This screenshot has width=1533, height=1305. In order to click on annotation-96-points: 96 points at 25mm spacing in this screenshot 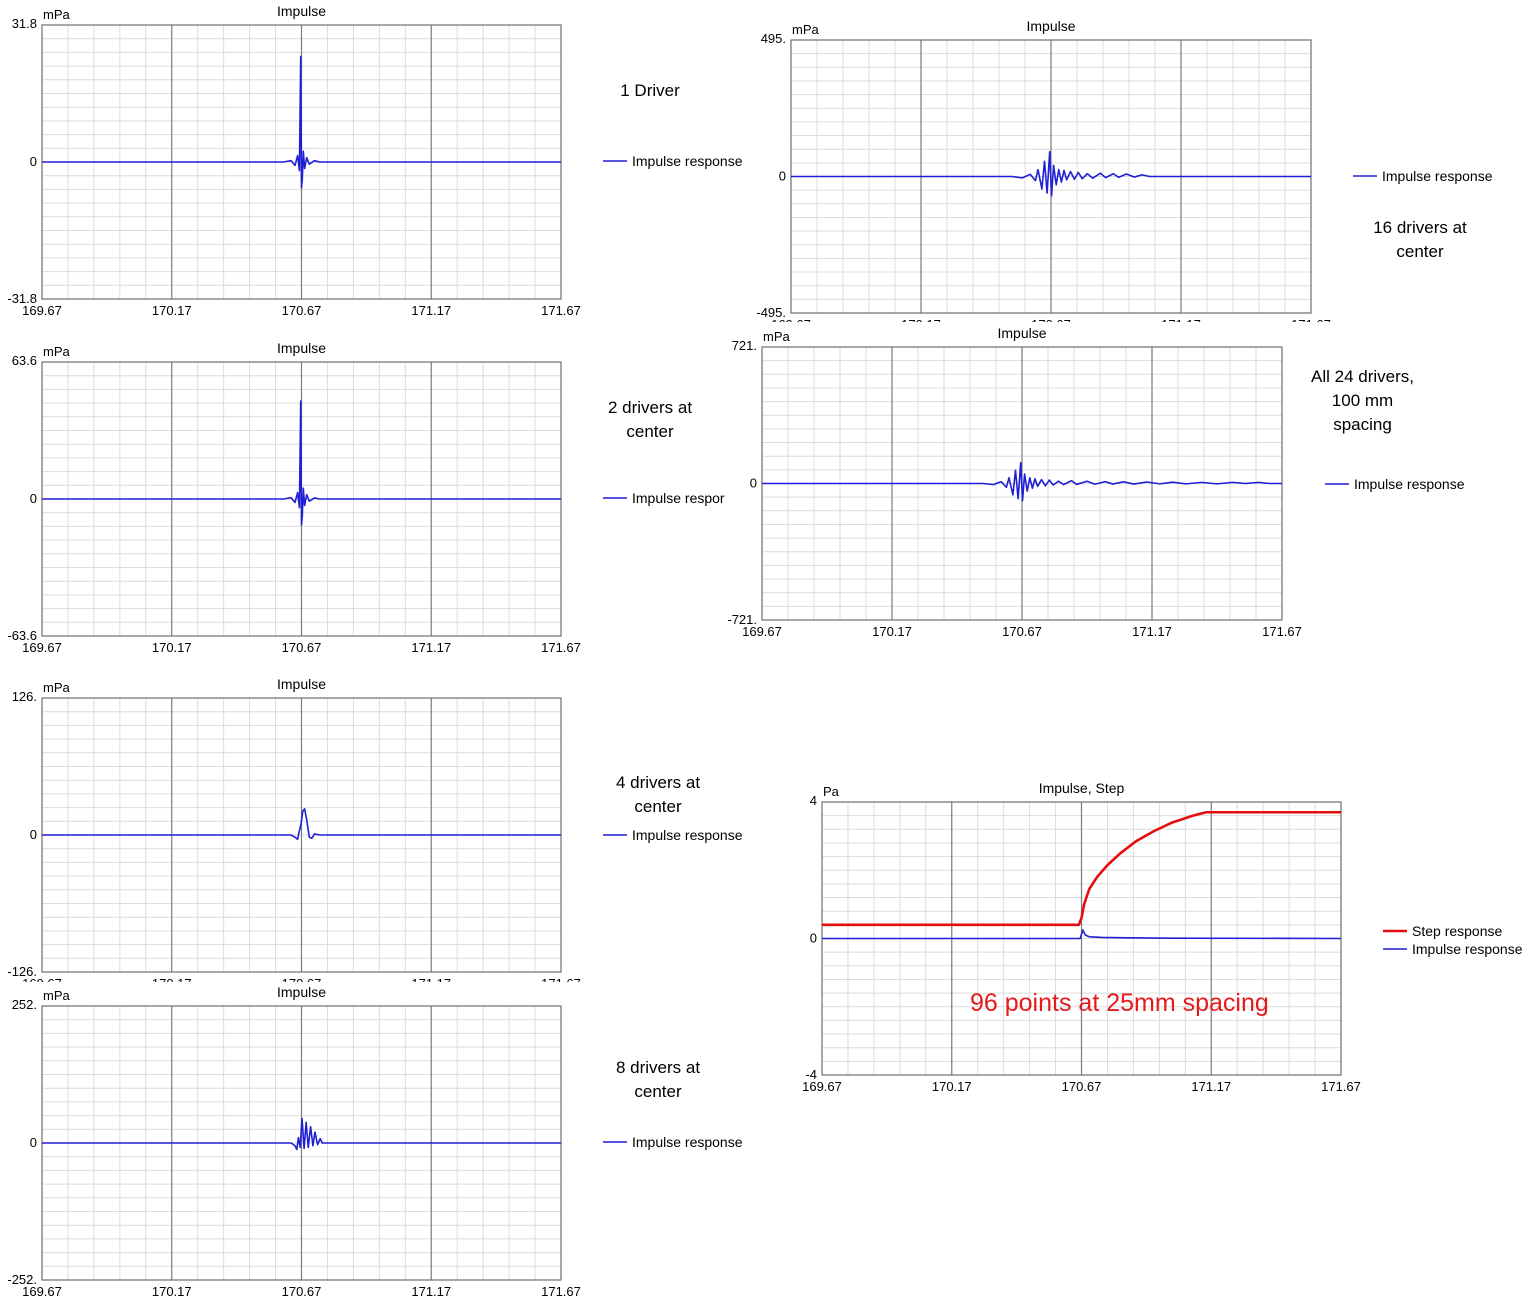, I will do `click(1119, 1003)`.